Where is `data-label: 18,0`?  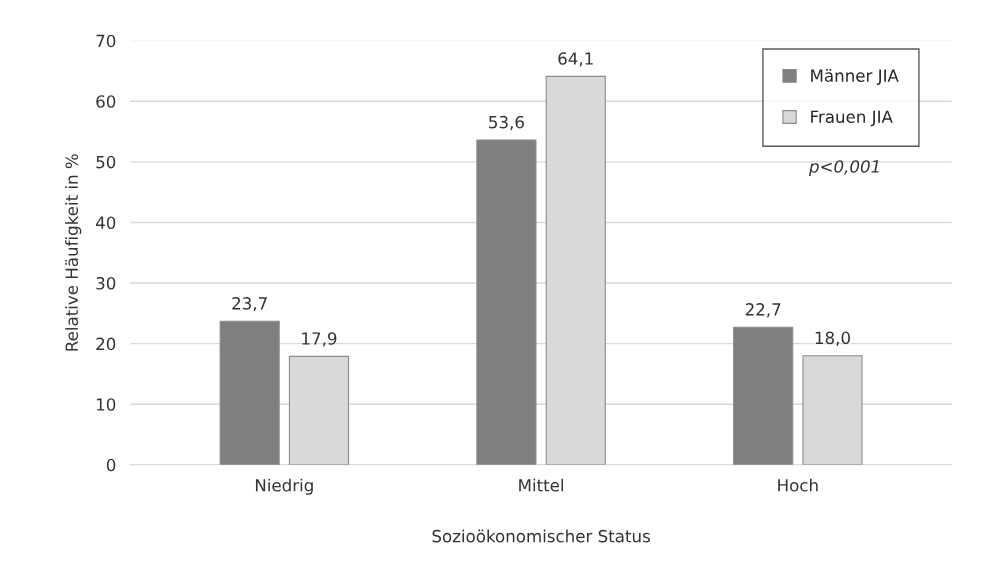
data-label: 18,0 is located at coordinates (832, 338).